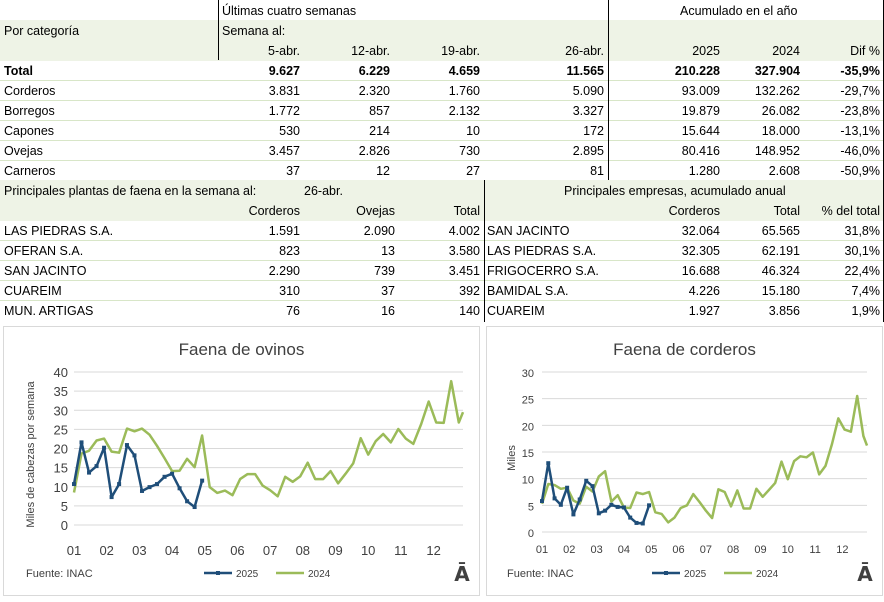  Describe the element at coordinates (704, 311) in the screenshot. I see `empresa-value: 1.927` at that location.